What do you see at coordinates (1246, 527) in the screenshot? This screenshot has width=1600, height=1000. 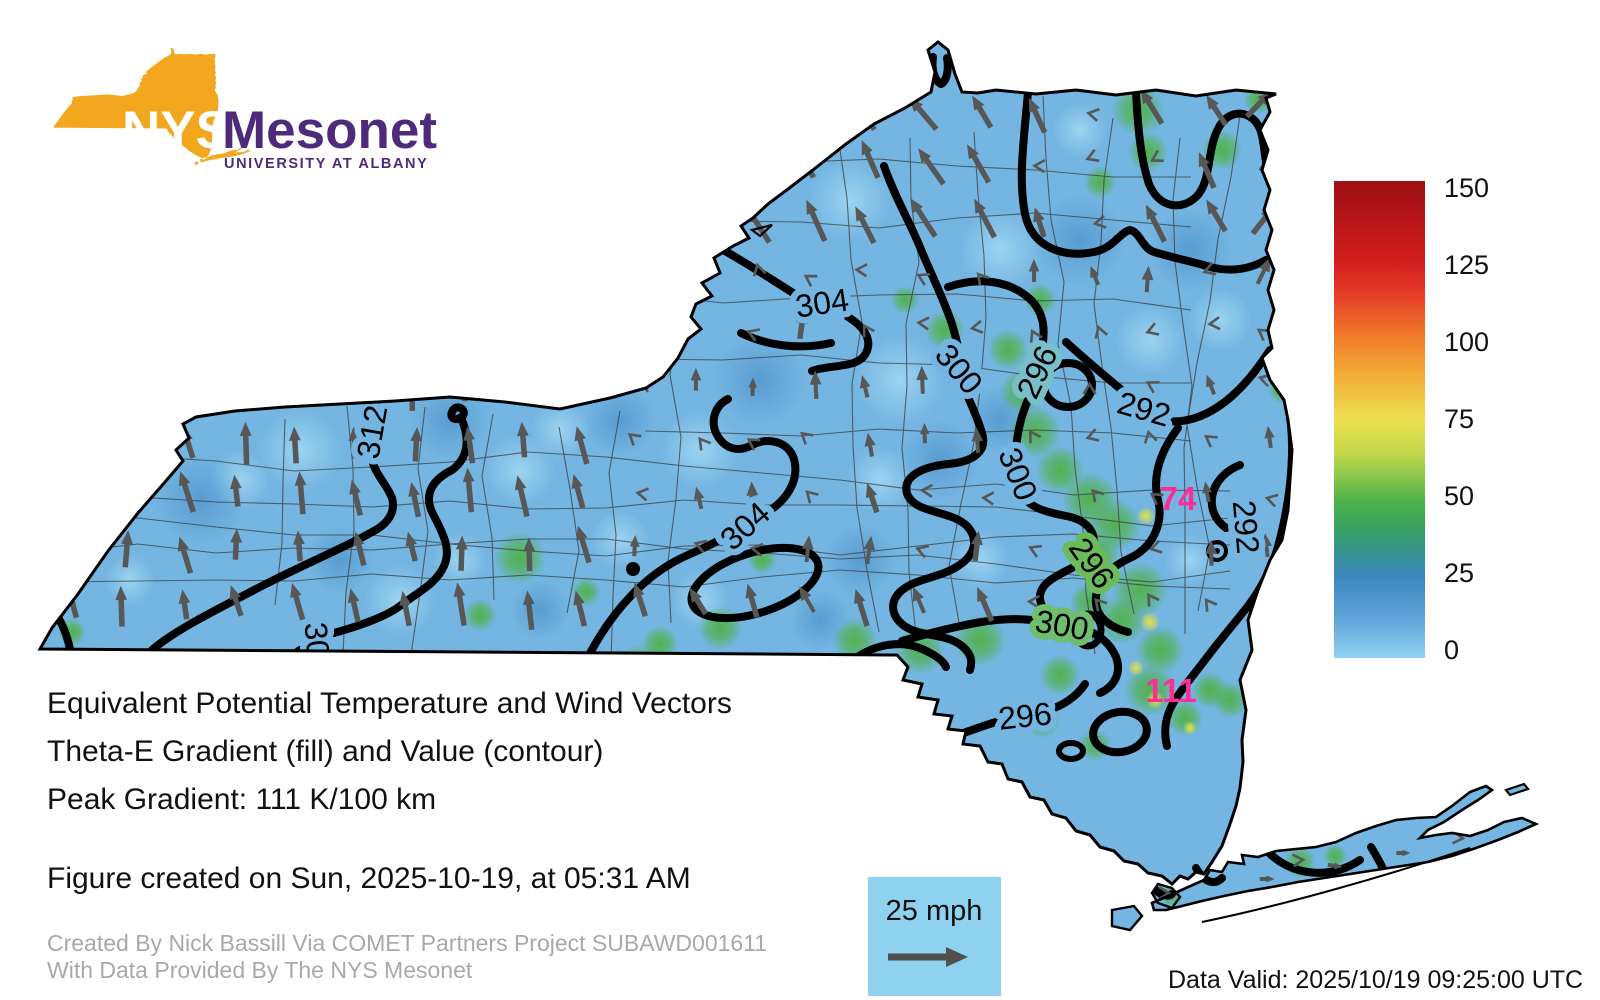 I see `contour-label: 292` at bounding box center [1246, 527].